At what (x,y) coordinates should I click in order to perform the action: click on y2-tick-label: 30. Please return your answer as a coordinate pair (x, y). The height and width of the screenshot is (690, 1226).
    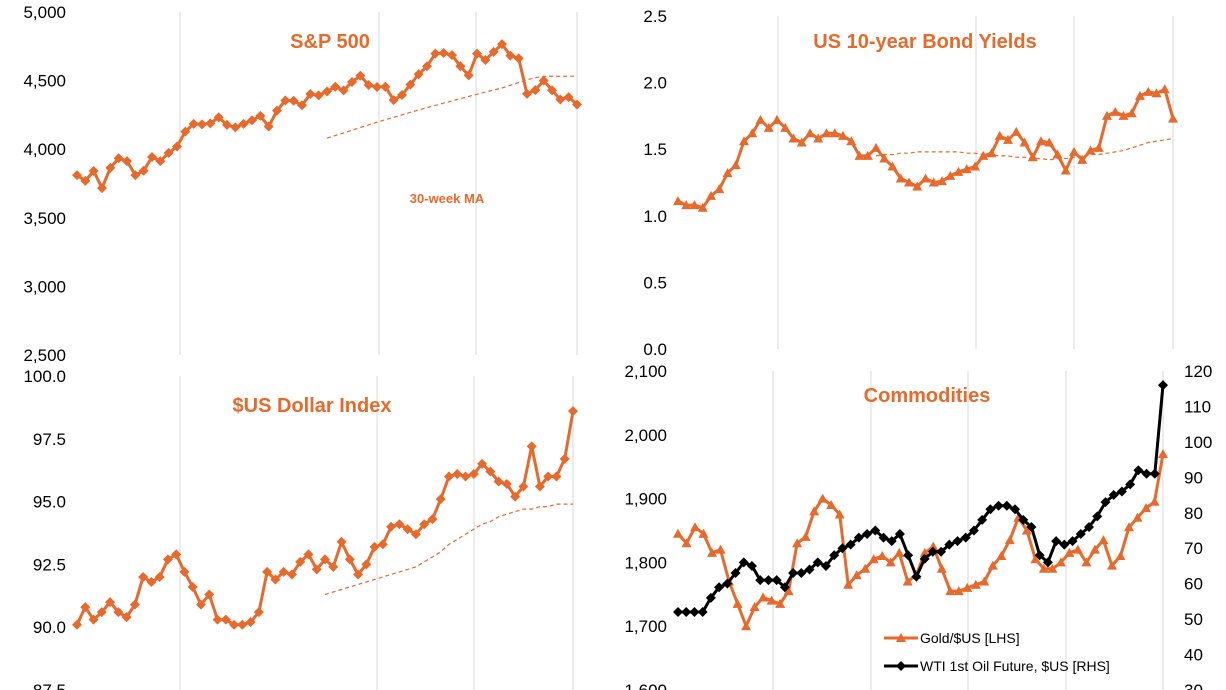
    Looking at the image, I should click on (1193, 685).